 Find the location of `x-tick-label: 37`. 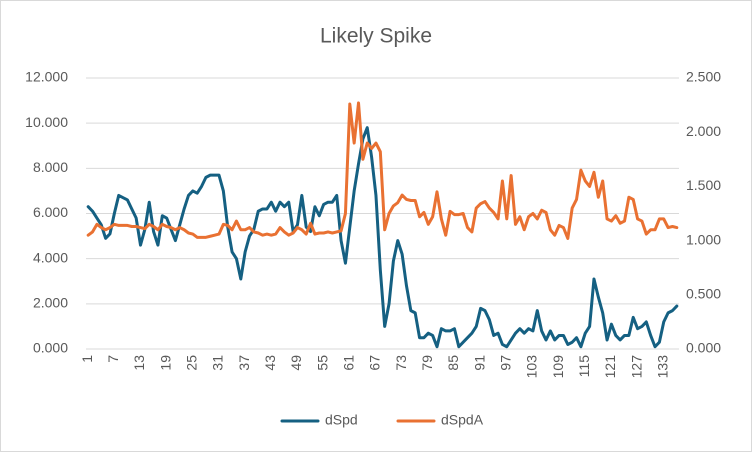

x-tick-label: 37 is located at coordinates (244, 363).